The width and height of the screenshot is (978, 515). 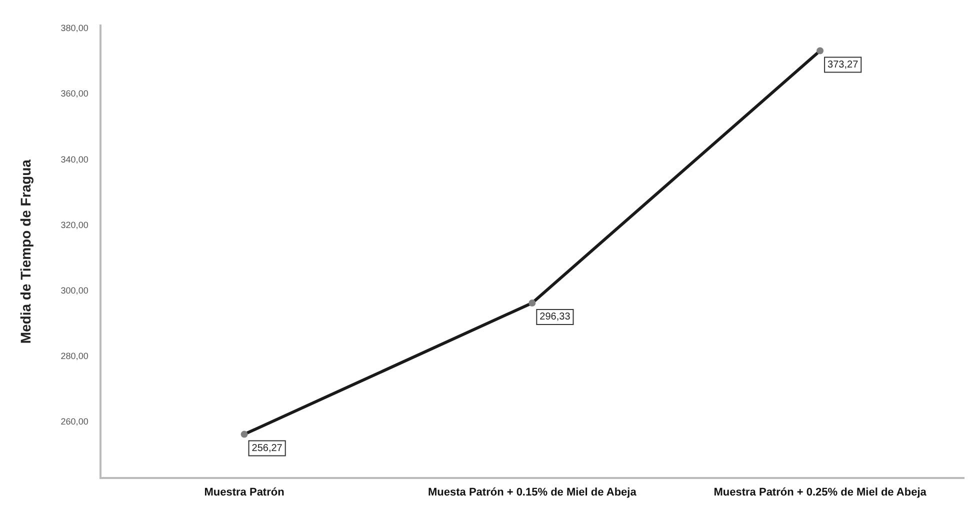 What do you see at coordinates (843, 64) in the screenshot?
I see `data-label: 373,27` at bounding box center [843, 64].